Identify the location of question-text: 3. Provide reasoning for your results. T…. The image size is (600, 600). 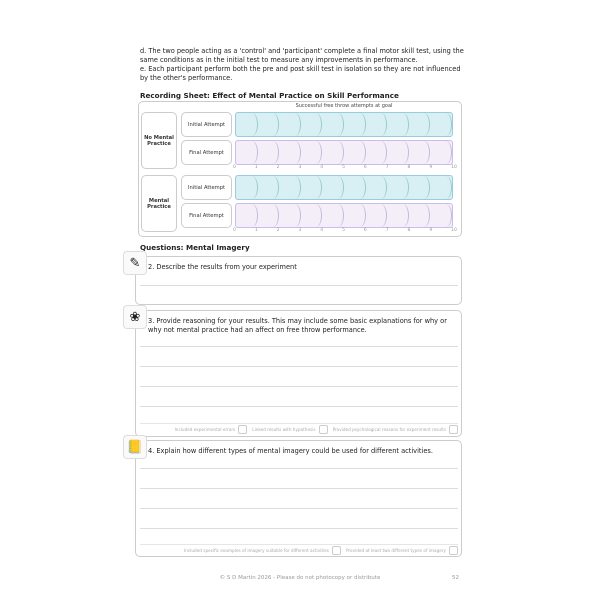
(297, 325).